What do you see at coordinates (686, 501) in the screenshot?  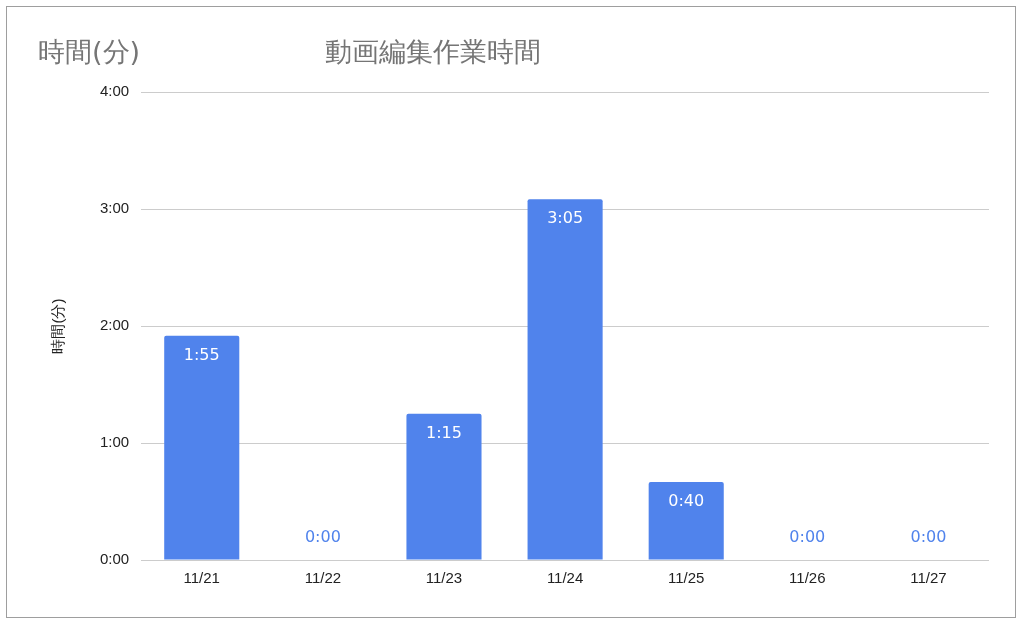 I see `data-label: 0:40` at bounding box center [686, 501].